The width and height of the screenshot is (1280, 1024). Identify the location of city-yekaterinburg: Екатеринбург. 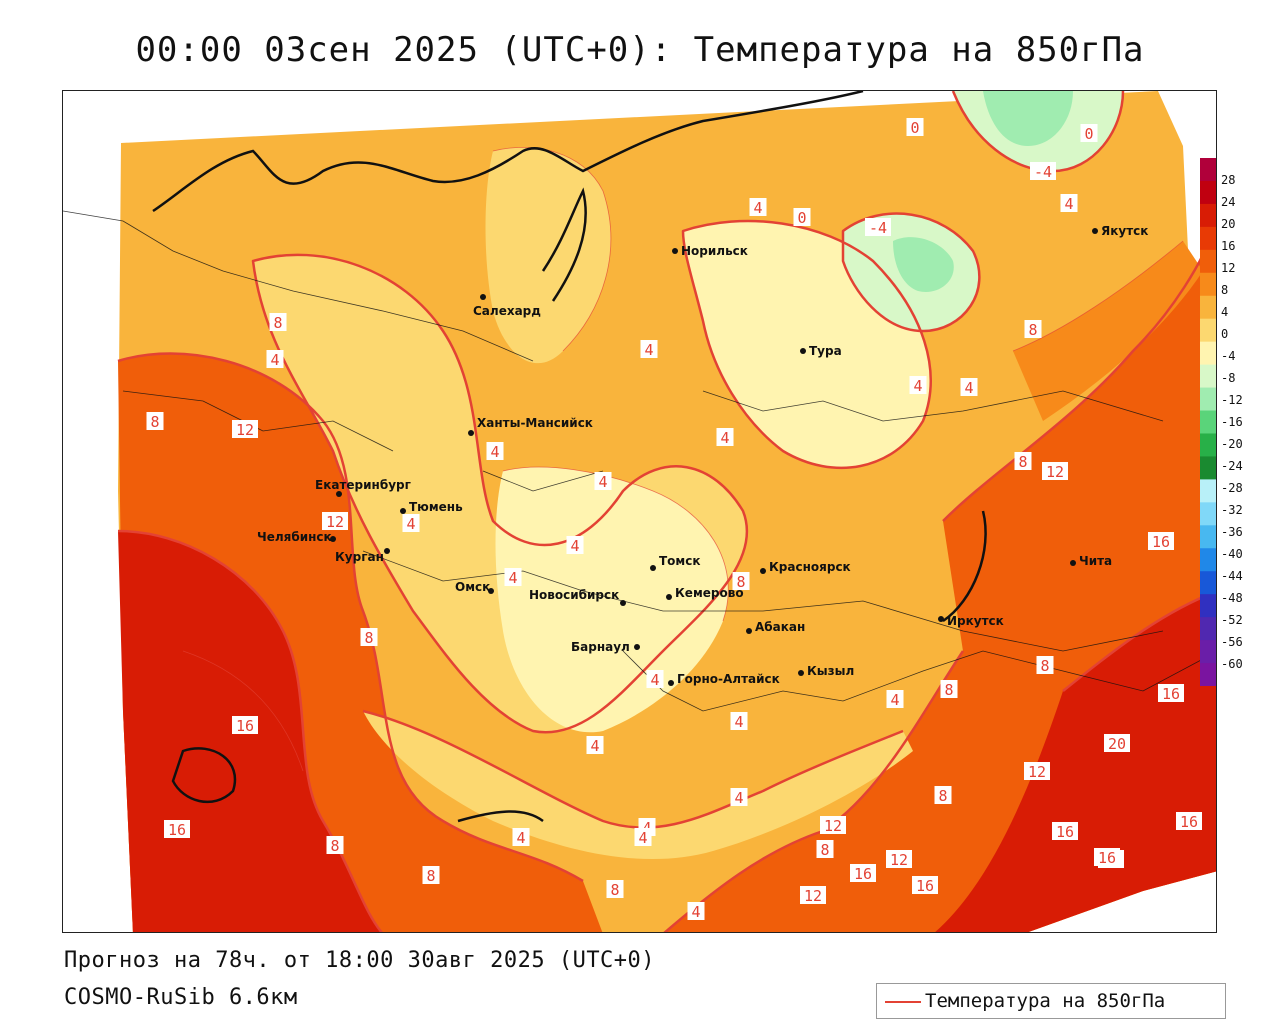
(363, 487).